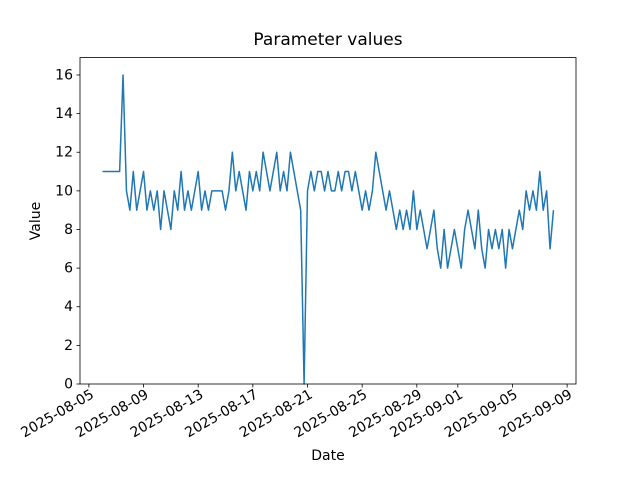 This screenshot has height=480, width=640. Describe the element at coordinates (64, 153) in the screenshot. I see `y-tick-label: 12` at that location.